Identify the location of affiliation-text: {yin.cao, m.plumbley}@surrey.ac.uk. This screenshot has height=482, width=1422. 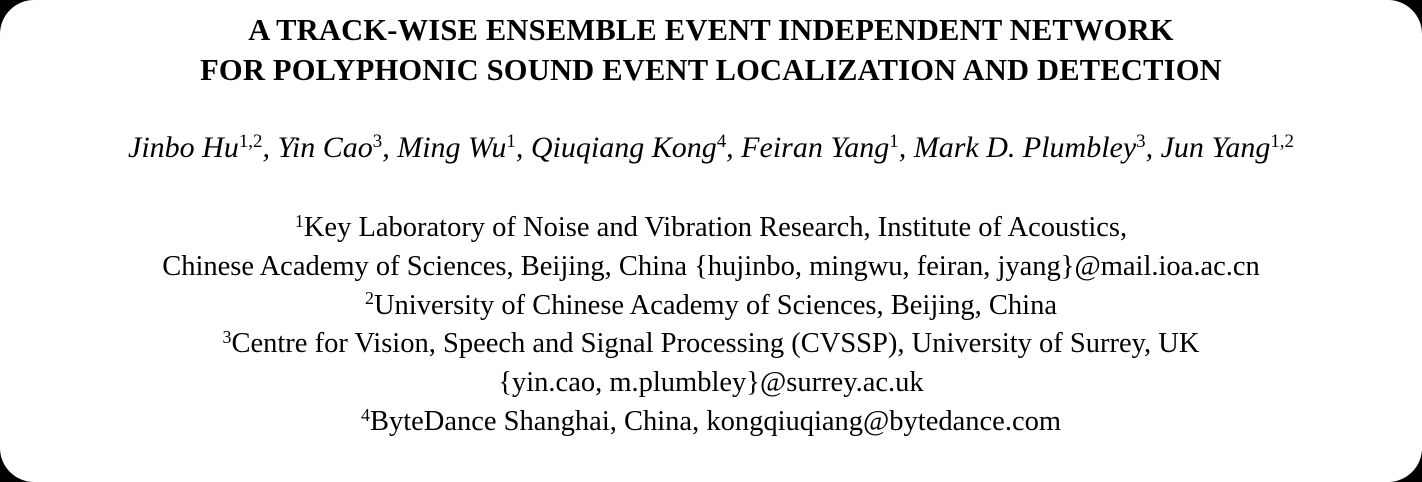
(711, 383).